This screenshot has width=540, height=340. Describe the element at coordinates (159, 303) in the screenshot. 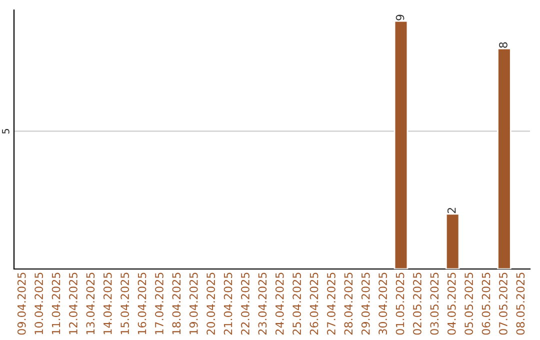

I see `x-tick-label: 17.04.2025` at that location.